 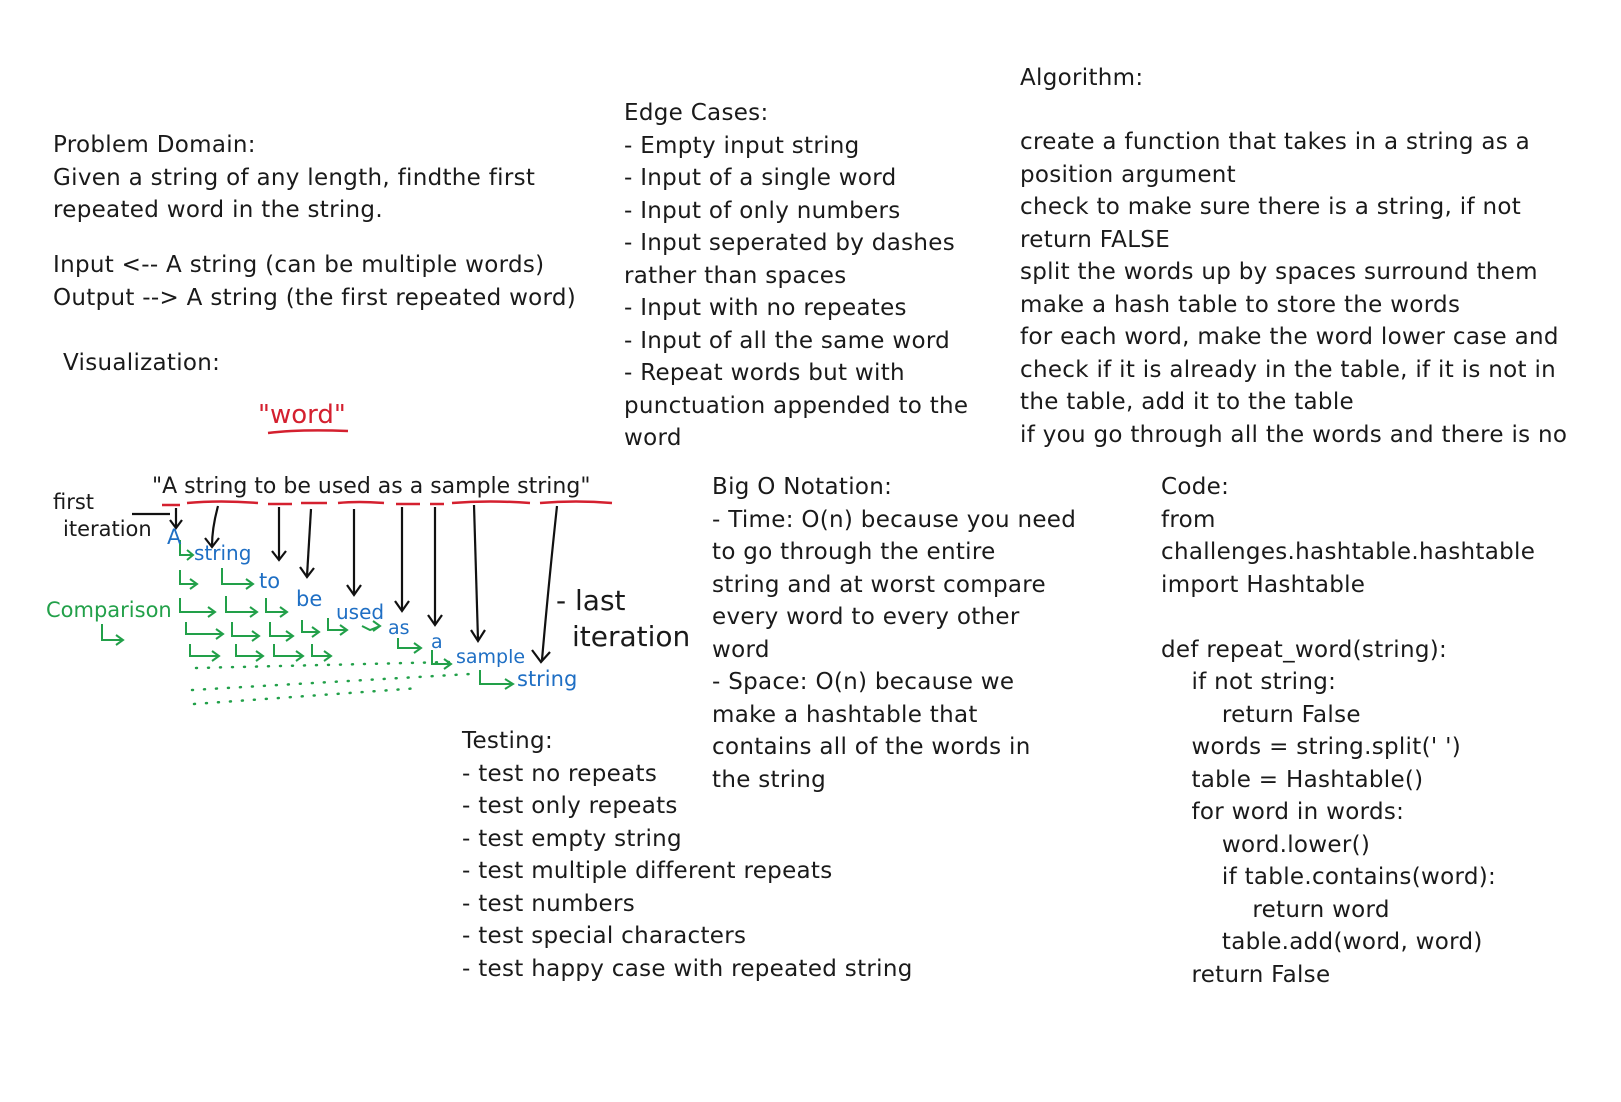 What do you see at coordinates (1249, 682) in the screenshot?
I see `code-line: if not string:` at bounding box center [1249, 682].